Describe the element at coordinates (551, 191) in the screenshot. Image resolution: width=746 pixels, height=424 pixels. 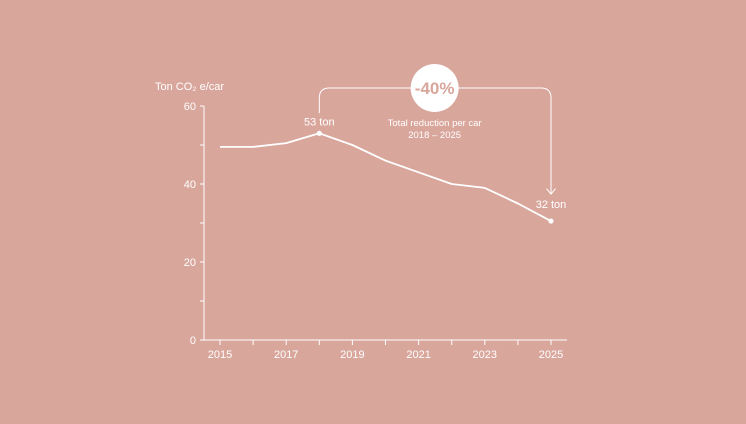
I see `arrow-head-icon` at that location.